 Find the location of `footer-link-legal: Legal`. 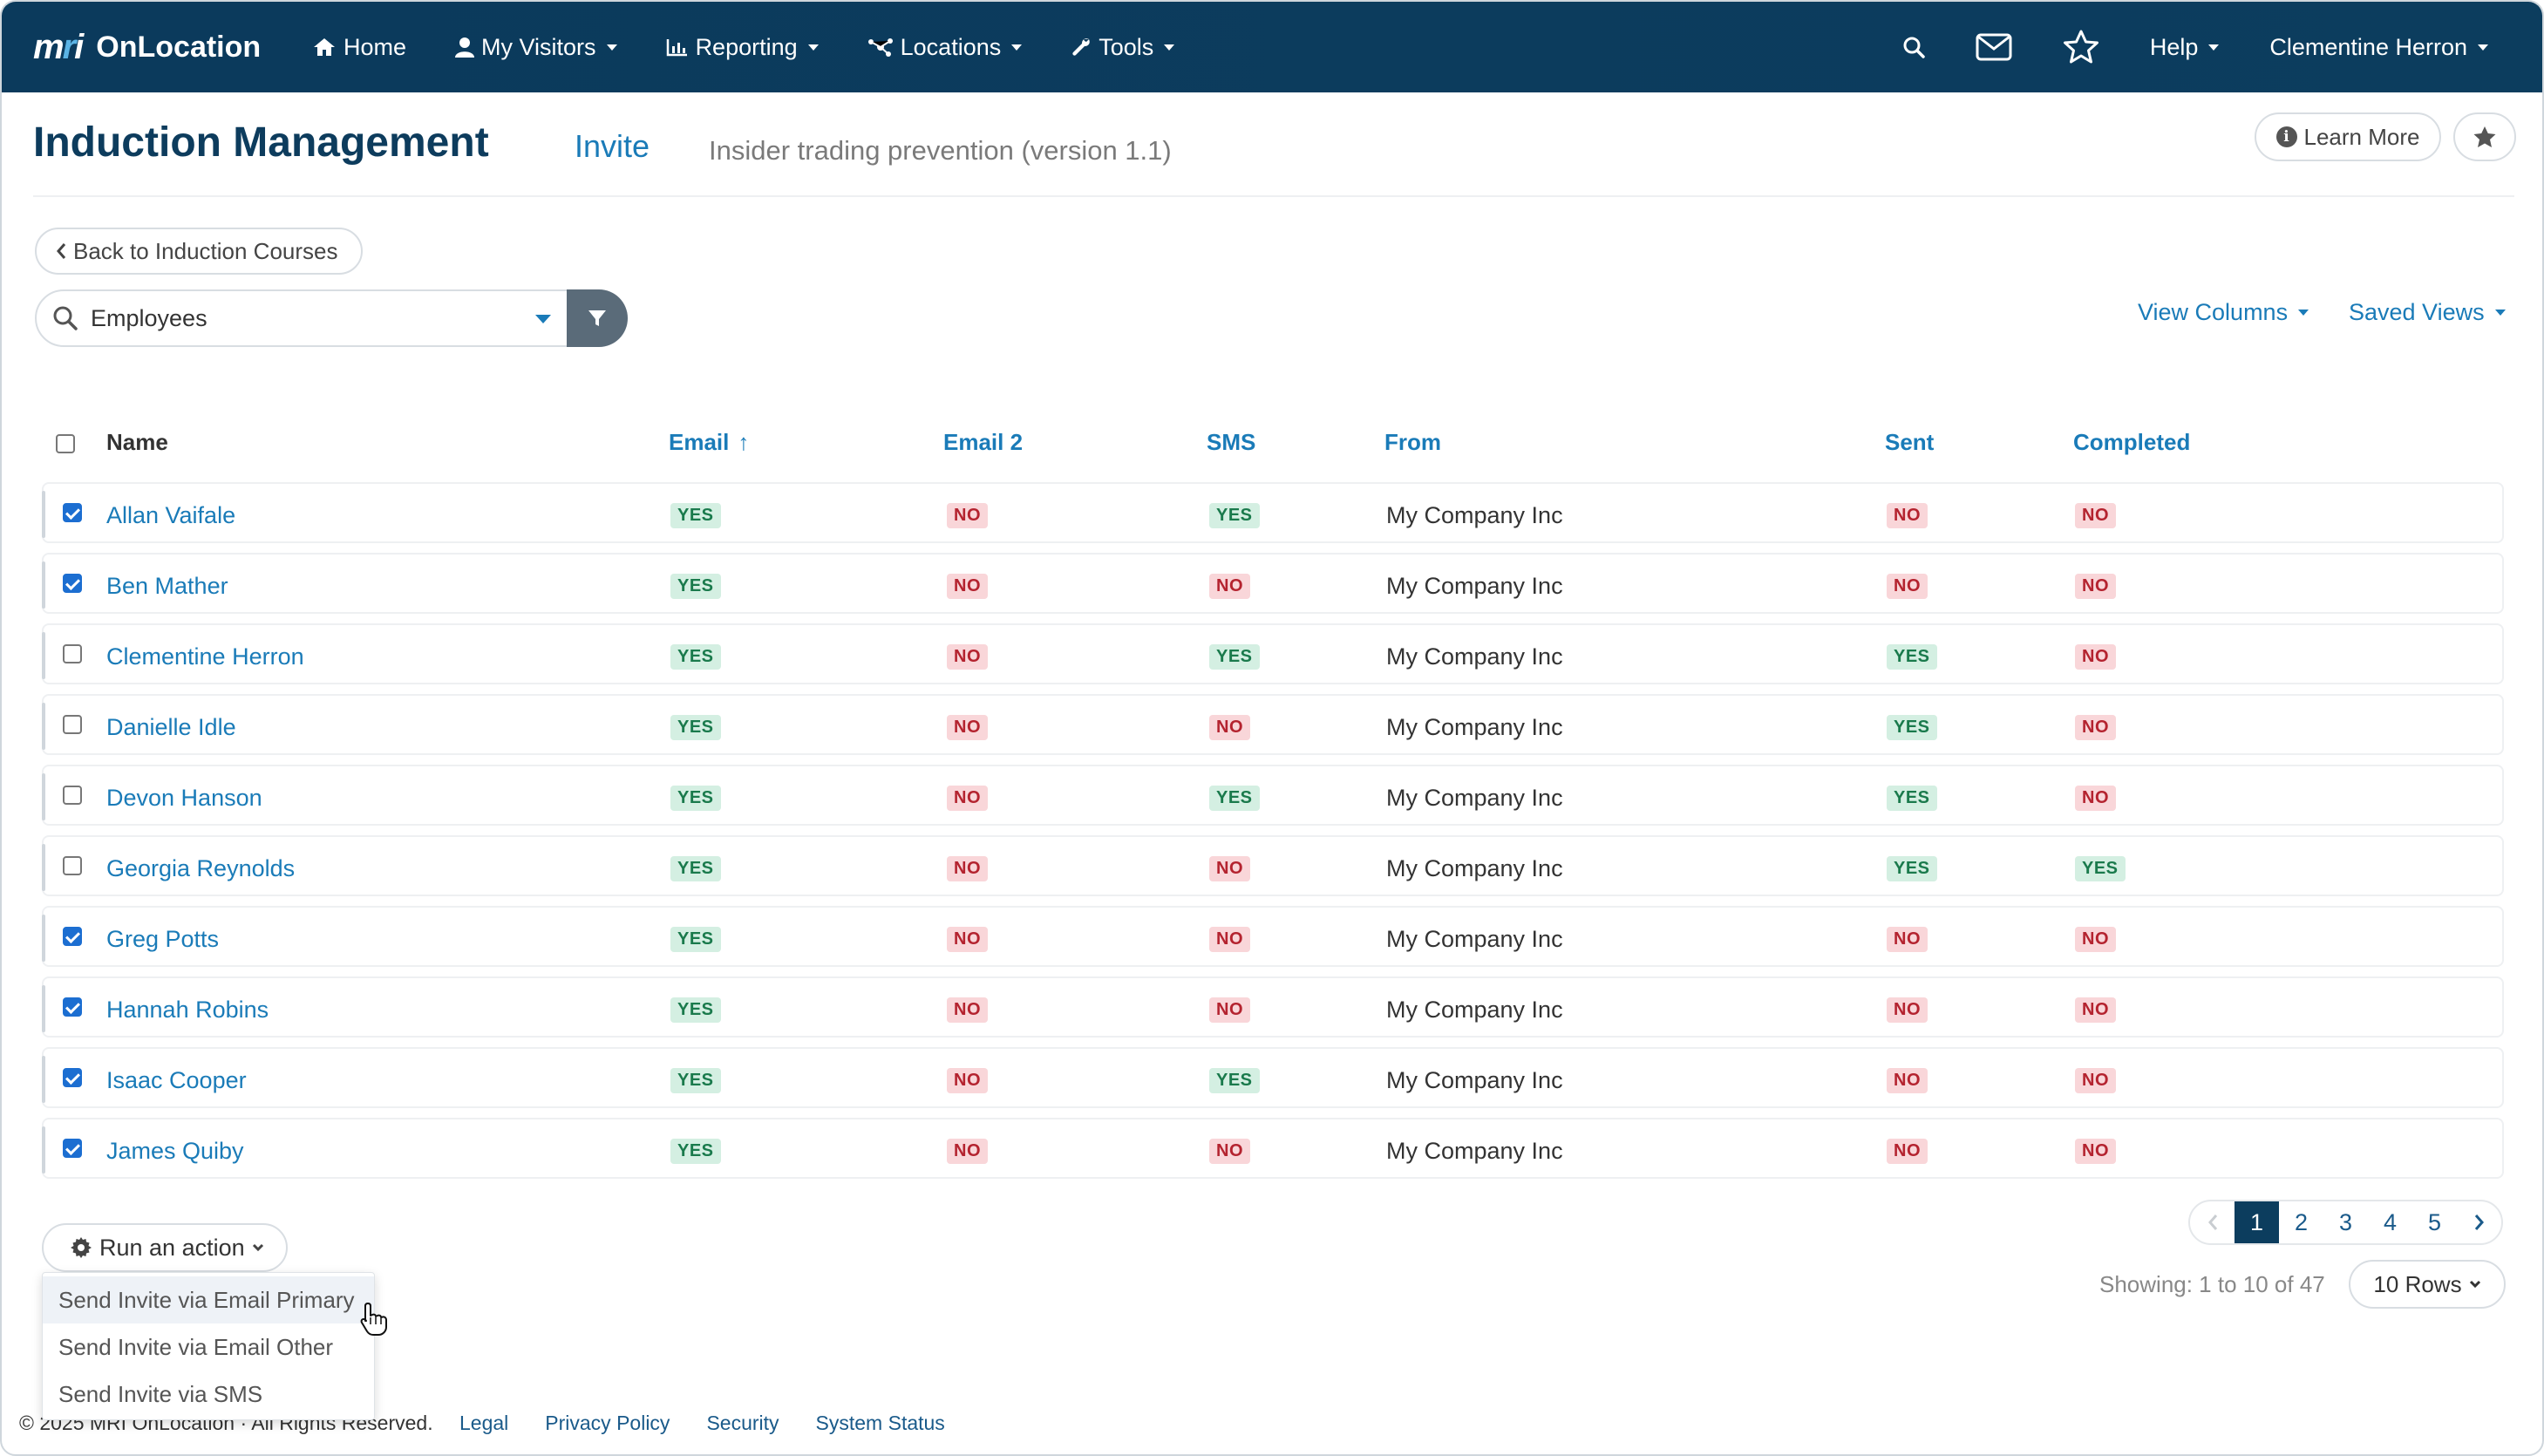

footer-link-legal: Legal is located at coordinates (484, 1423).